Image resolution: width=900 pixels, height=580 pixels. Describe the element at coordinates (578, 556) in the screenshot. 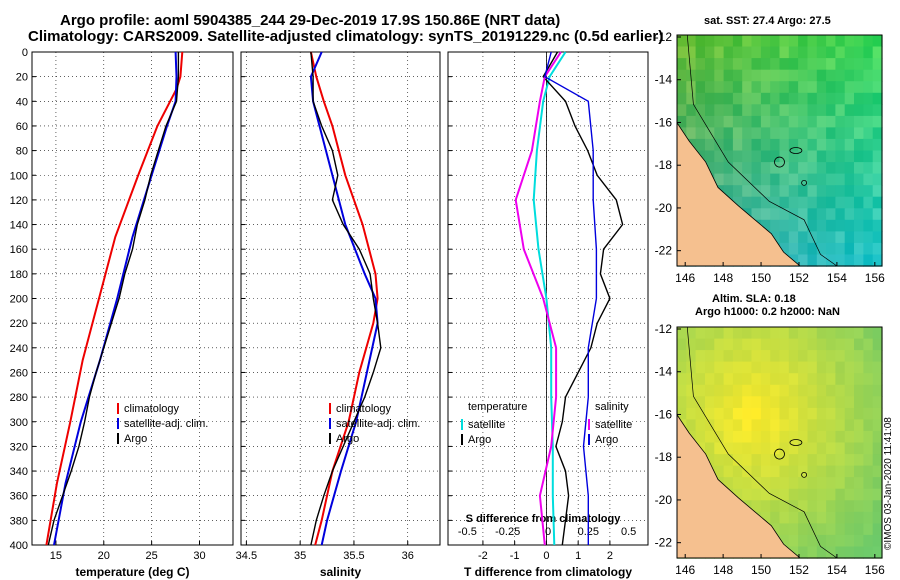

I see `diff-xtick-label: 1` at that location.